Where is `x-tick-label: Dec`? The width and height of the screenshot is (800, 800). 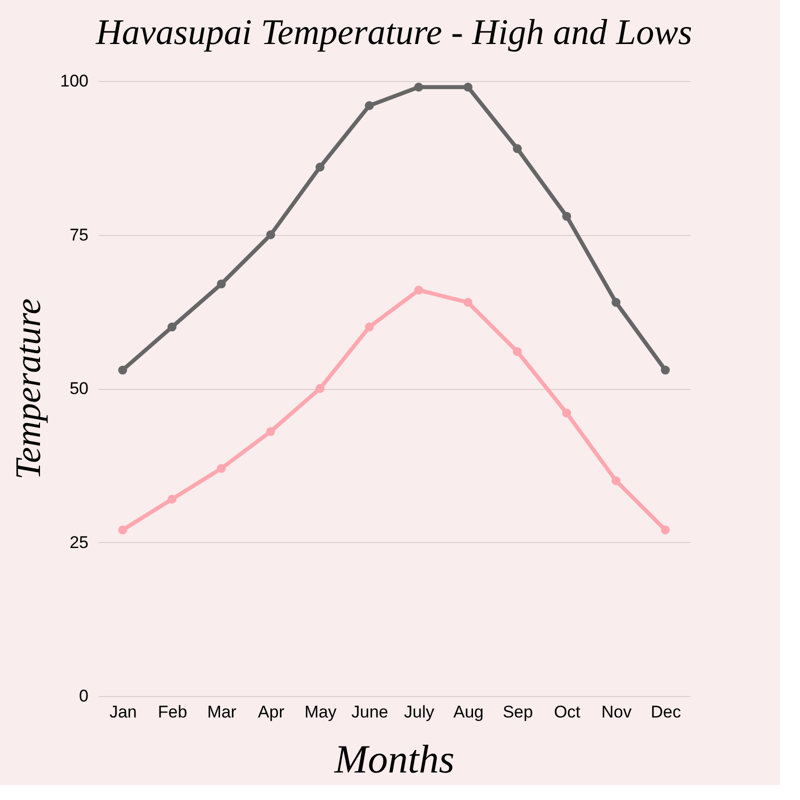
x-tick-label: Dec is located at coordinates (666, 712).